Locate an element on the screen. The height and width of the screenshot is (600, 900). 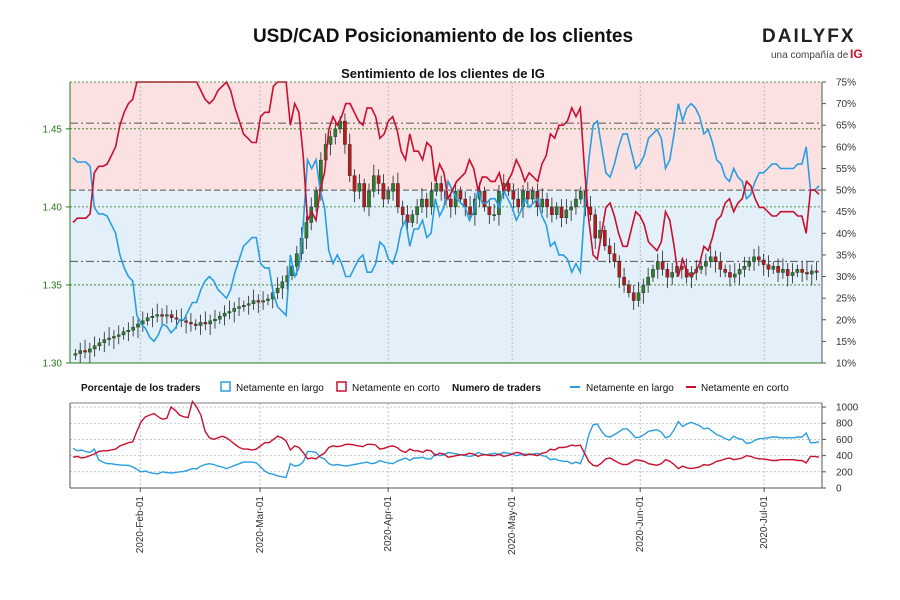
price-tick-label-3: 1.45 is located at coordinates (53, 129).